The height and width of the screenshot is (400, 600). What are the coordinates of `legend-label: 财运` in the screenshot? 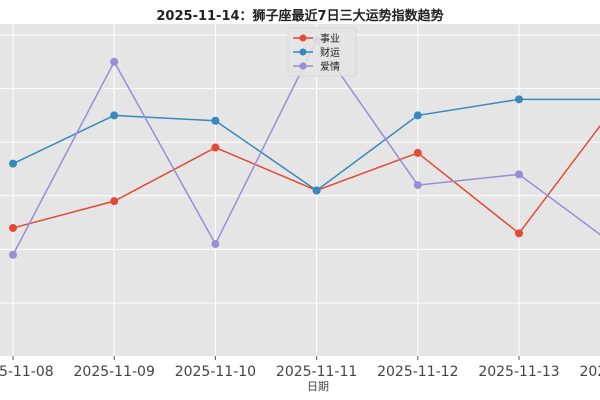 It's located at (330, 52).